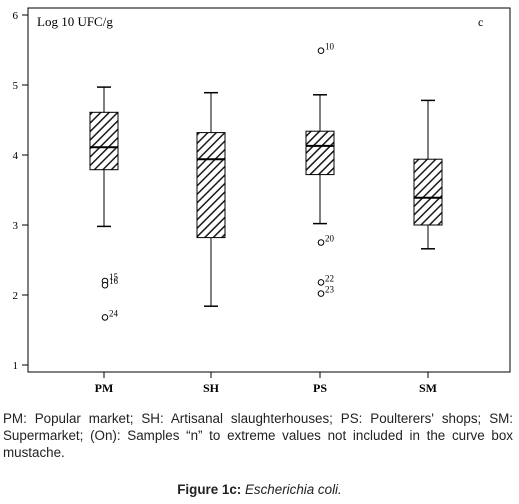 The width and height of the screenshot is (519, 504). Describe the element at coordinates (75, 21) in the screenshot. I see `y-axis-label: Log 10 UFC/g` at that location.